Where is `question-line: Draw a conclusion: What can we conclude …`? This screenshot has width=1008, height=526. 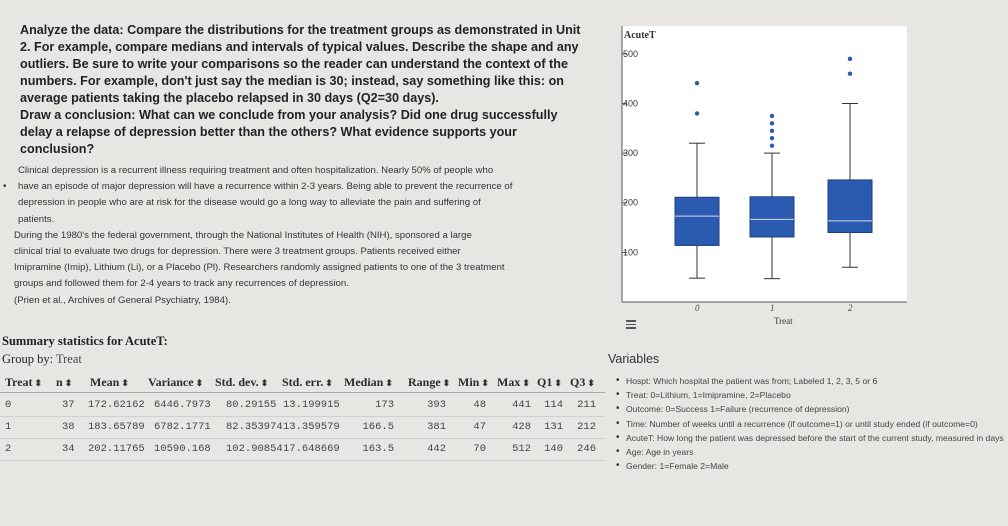
question-line: Draw a conclusion: What can we conclude … is located at coordinates (289, 115).